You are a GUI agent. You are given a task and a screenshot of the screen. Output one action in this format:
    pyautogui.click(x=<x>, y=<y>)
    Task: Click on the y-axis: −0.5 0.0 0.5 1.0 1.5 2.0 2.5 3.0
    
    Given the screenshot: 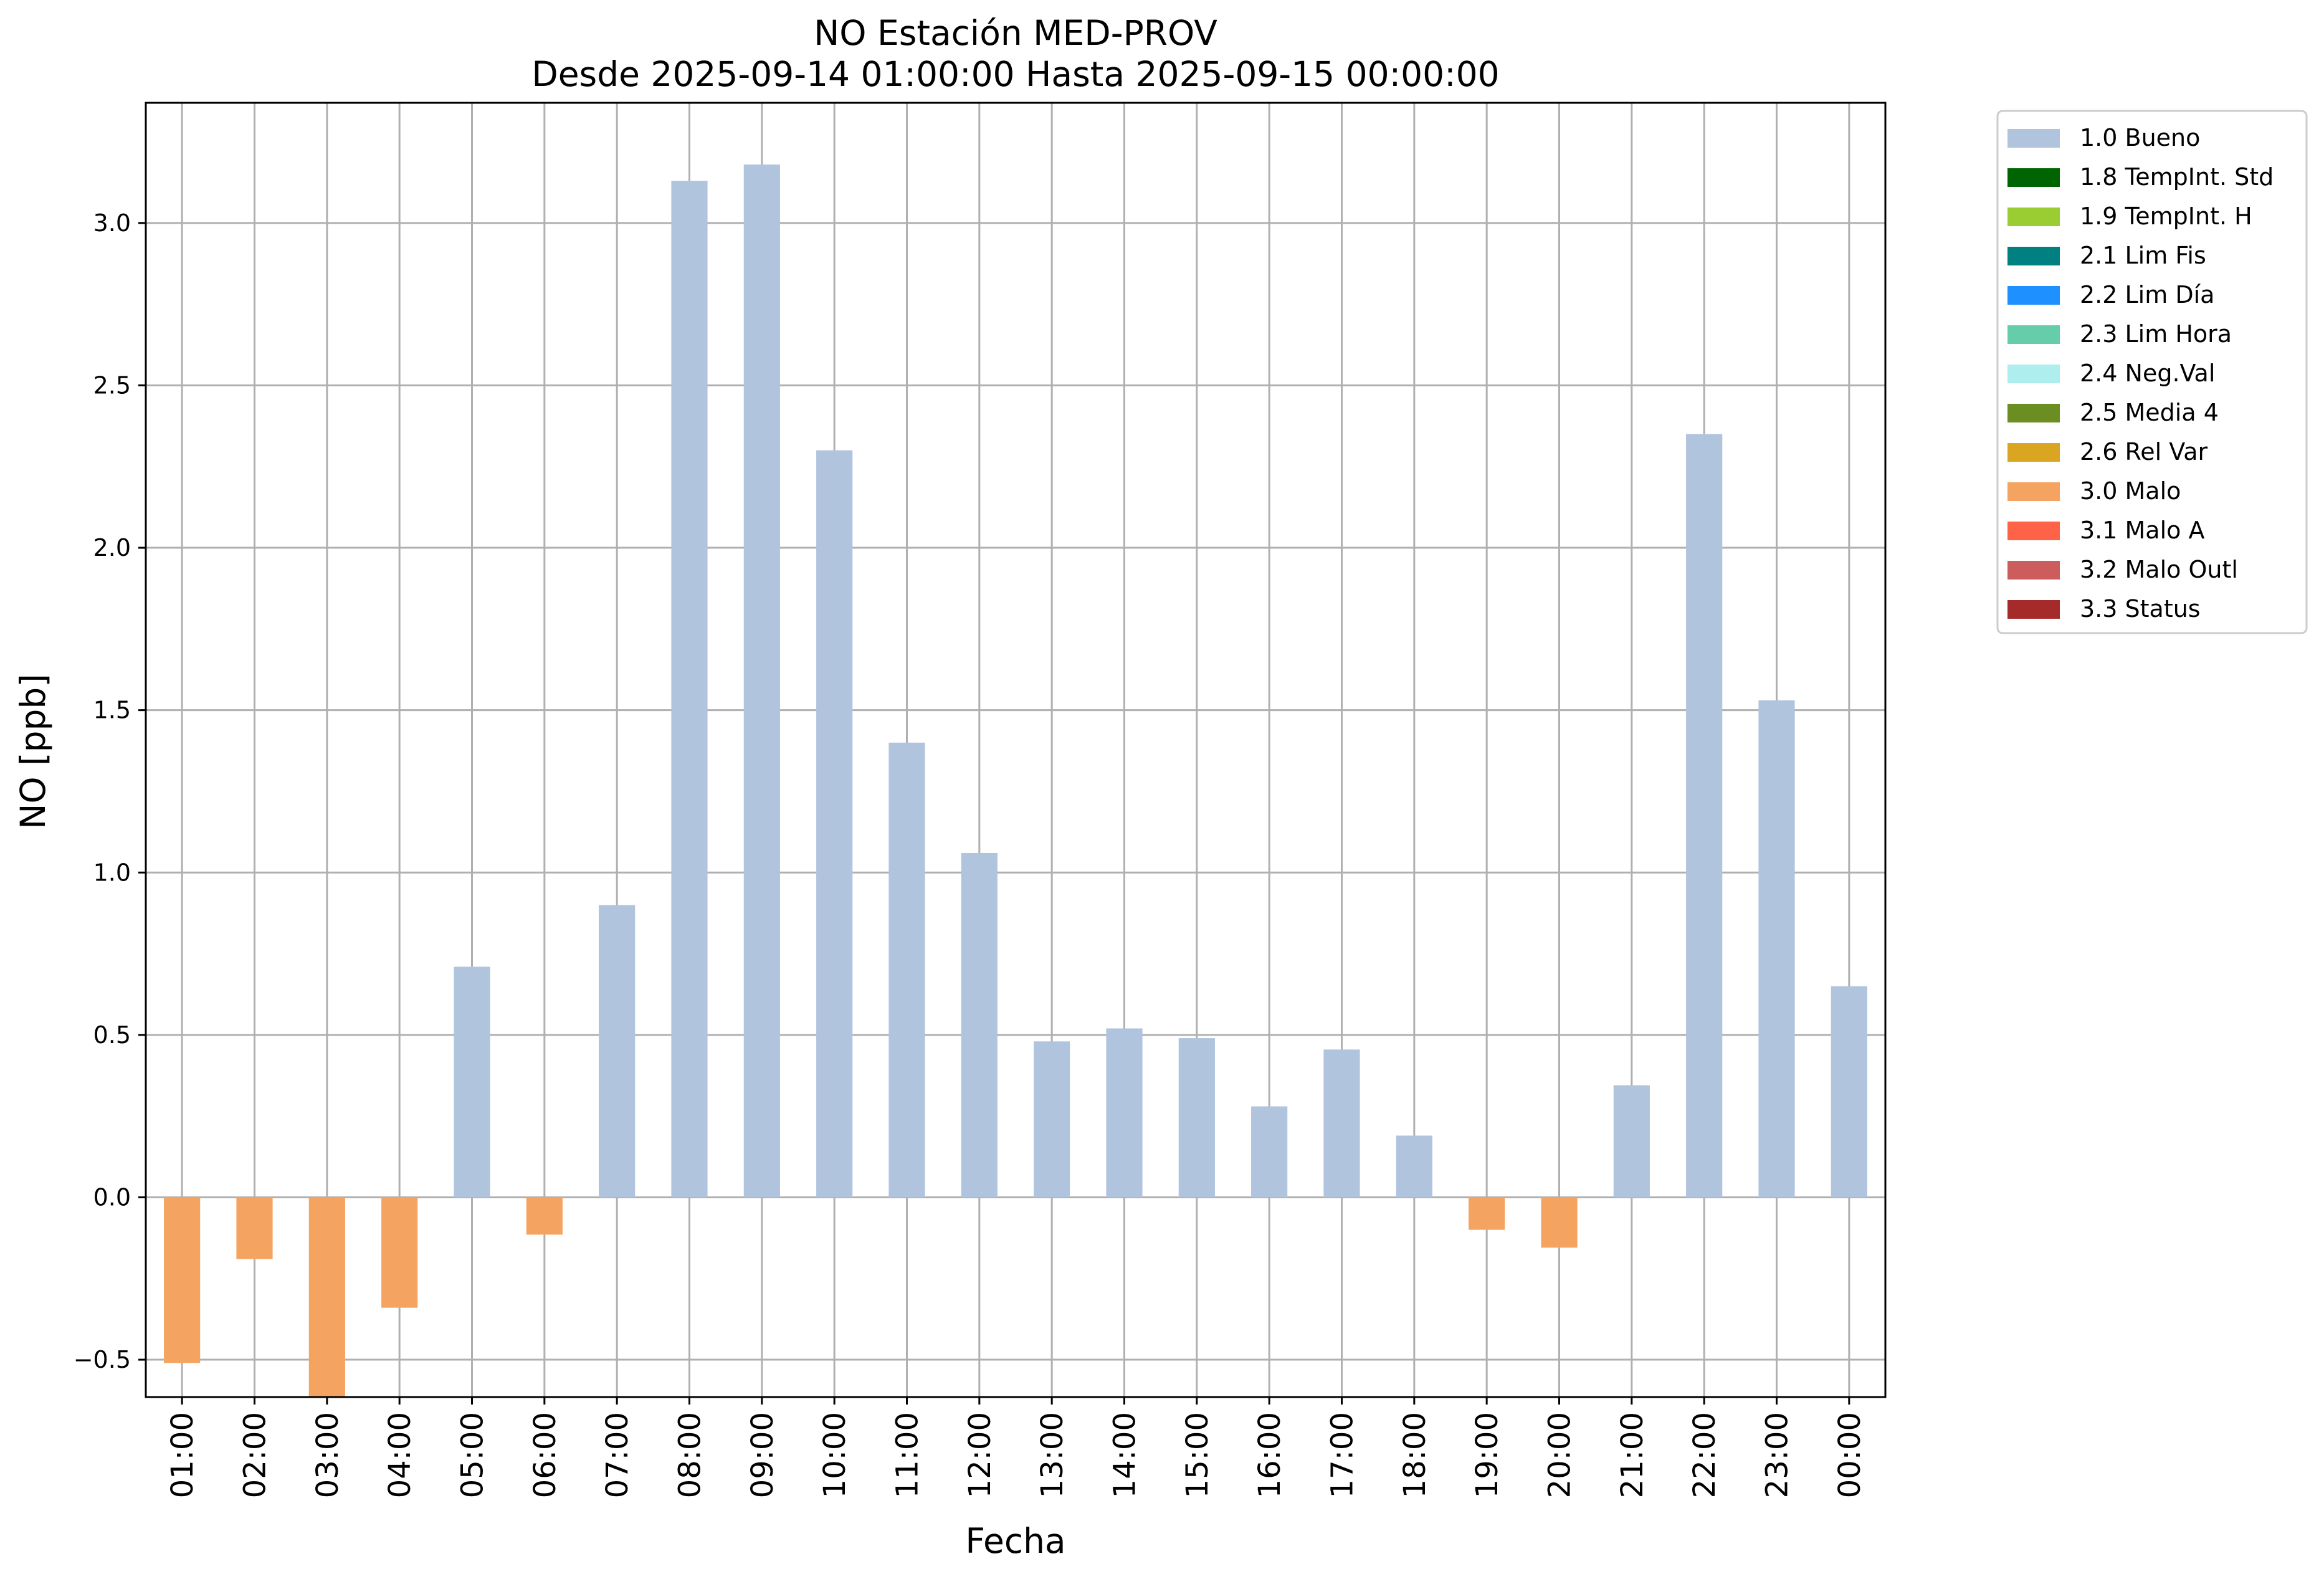 What is the action you would take?
    pyautogui.click(x=110, y=791)
    